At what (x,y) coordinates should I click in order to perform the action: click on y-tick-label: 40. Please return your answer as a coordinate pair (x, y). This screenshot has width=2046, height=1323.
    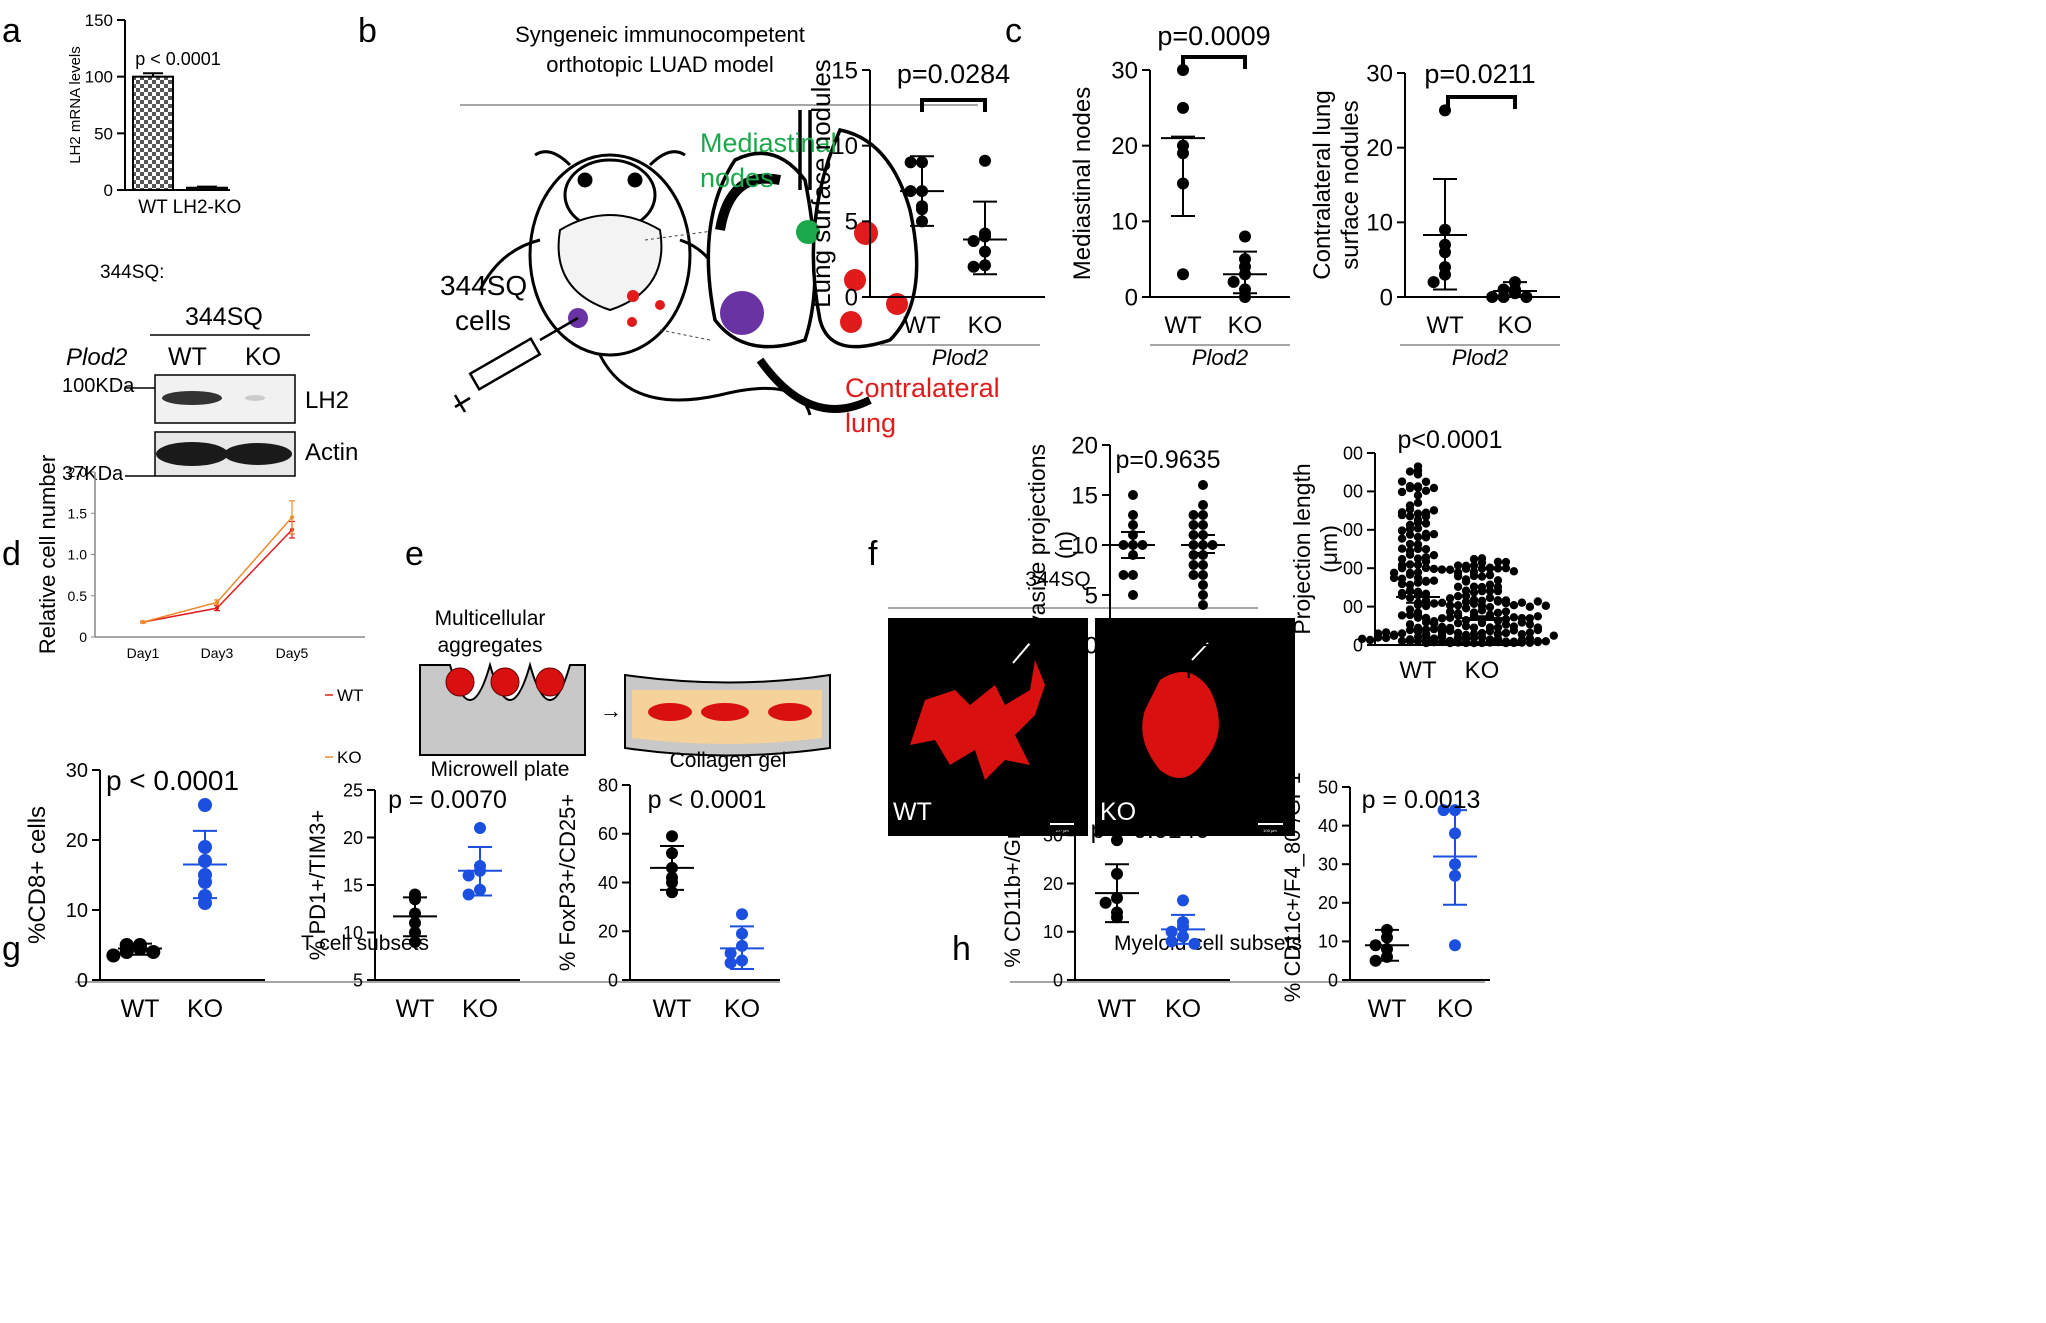
    Looking at the image, I should click on (608, 883).